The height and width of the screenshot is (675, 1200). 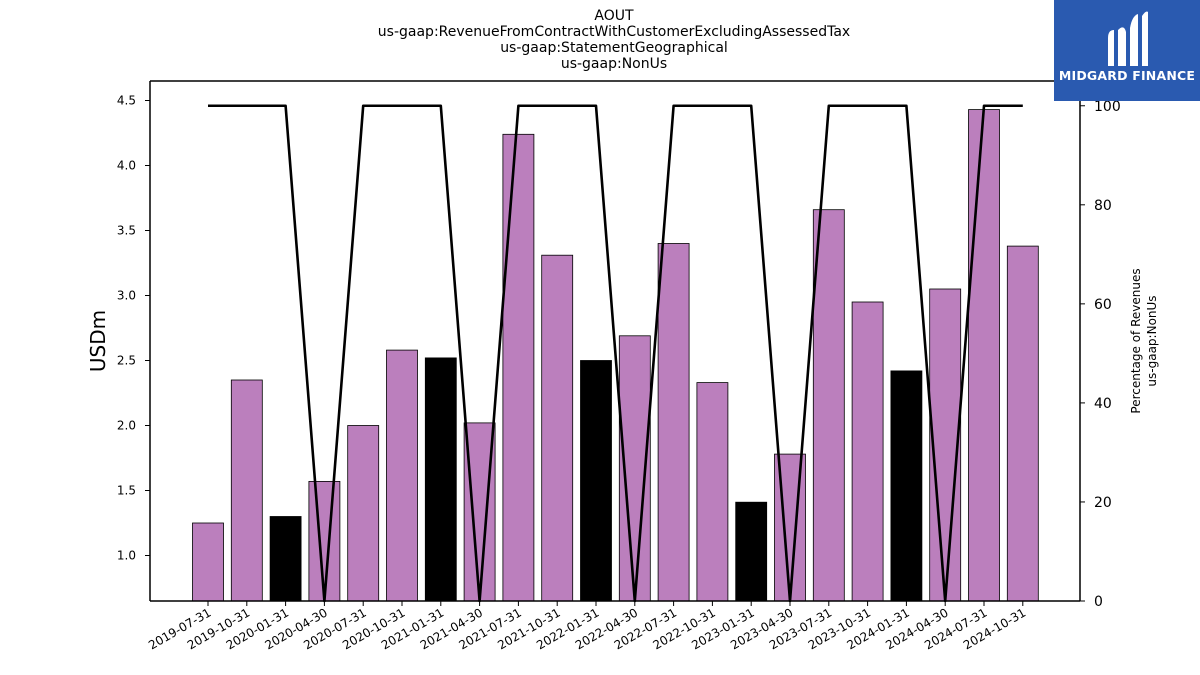 What do you see at coordinates (126, 491) in the screenshot?
I see `y-tick-label: 1.5` at bounding box center [126, 491].